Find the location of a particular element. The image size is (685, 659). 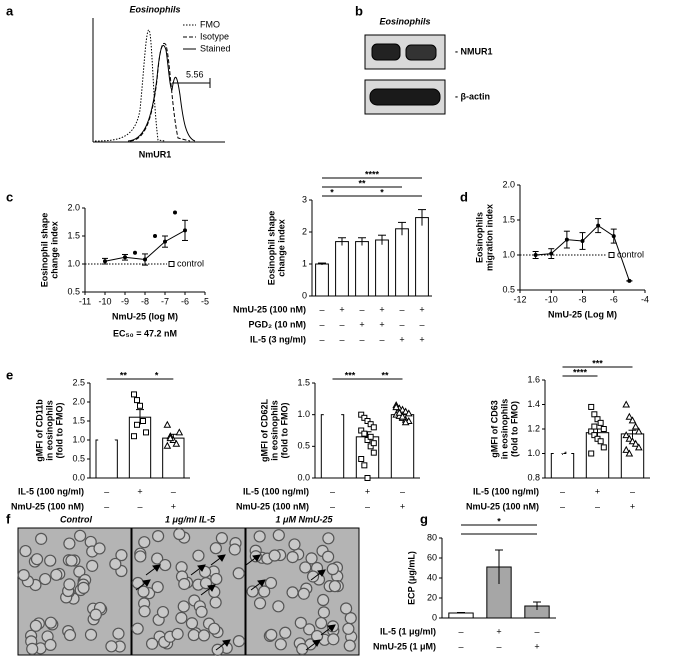

y-tick-label: 20 is located at coordinates (432, 597).